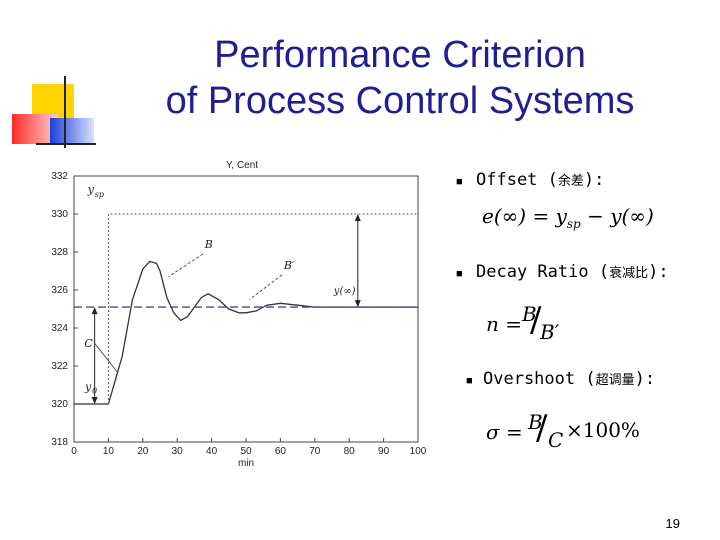  Describe the element at coordinates (418, 451) in the screenshot. I see `x-tick-label: 100` at that location.